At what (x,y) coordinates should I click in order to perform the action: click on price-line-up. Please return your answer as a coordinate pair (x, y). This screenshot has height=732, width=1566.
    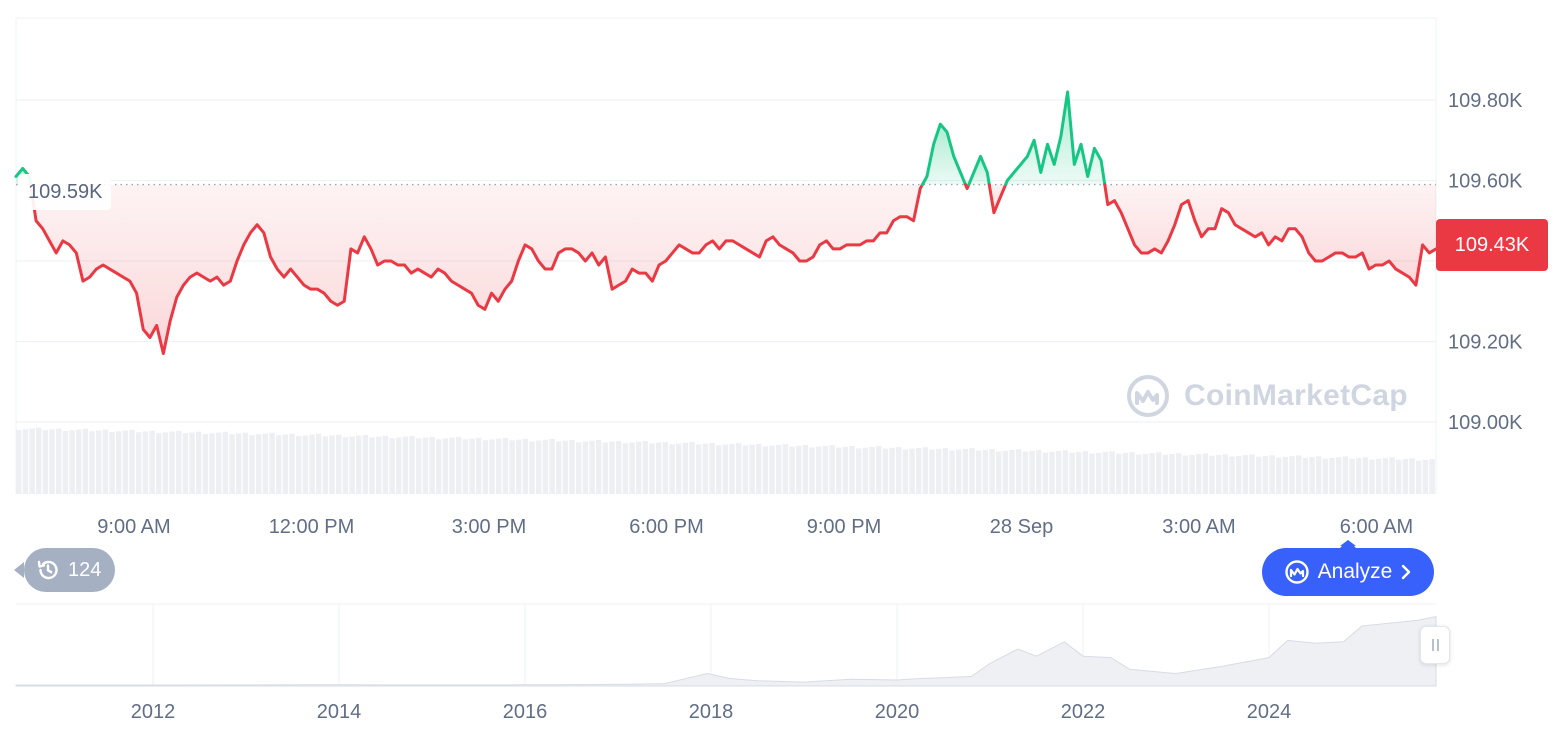
    Looking at the image, I should click on (943, 154).